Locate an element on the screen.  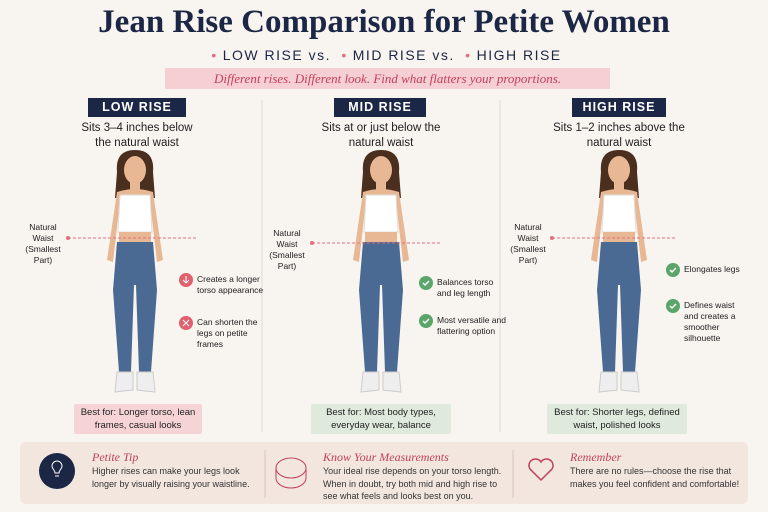
description: Sits at or just below the natural waist is located at coordinates (381, 135).